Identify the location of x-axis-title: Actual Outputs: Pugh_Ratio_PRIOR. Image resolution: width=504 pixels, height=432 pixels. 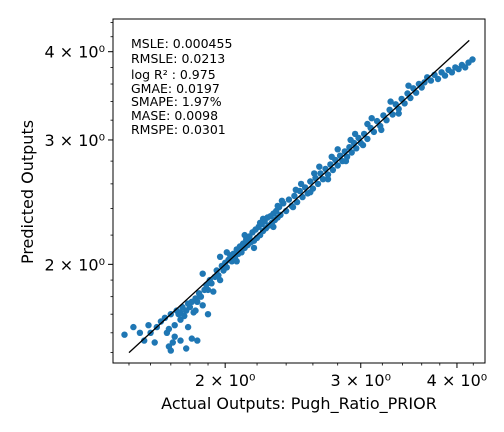
(299, 404).